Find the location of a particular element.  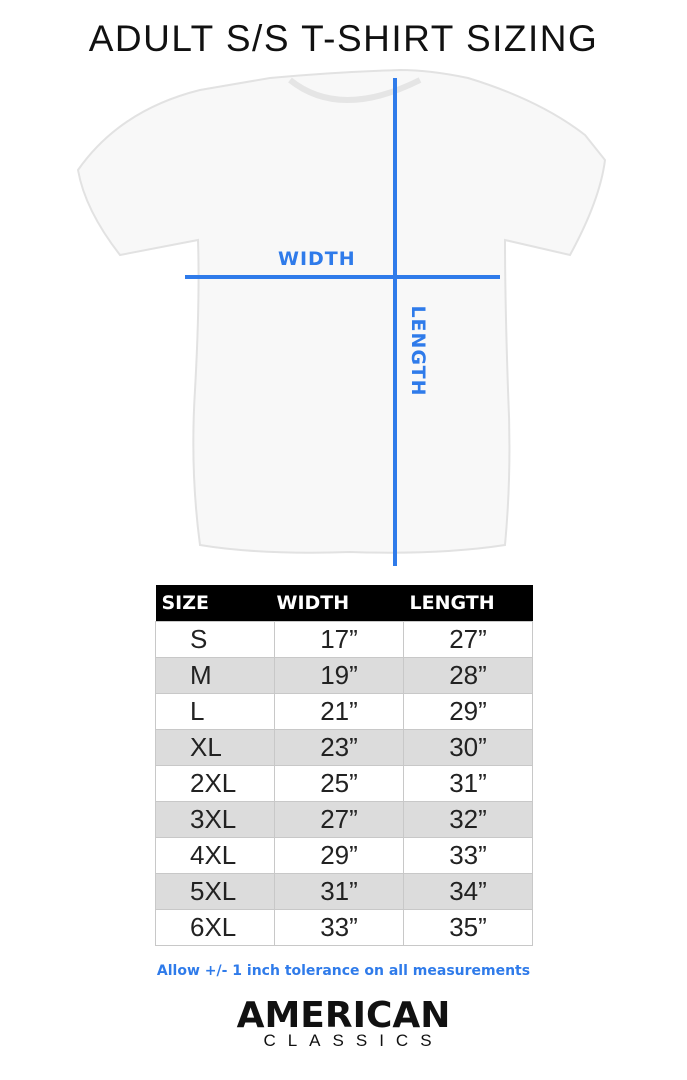

header-width: WIDTH is located at coordinates (339, 603).